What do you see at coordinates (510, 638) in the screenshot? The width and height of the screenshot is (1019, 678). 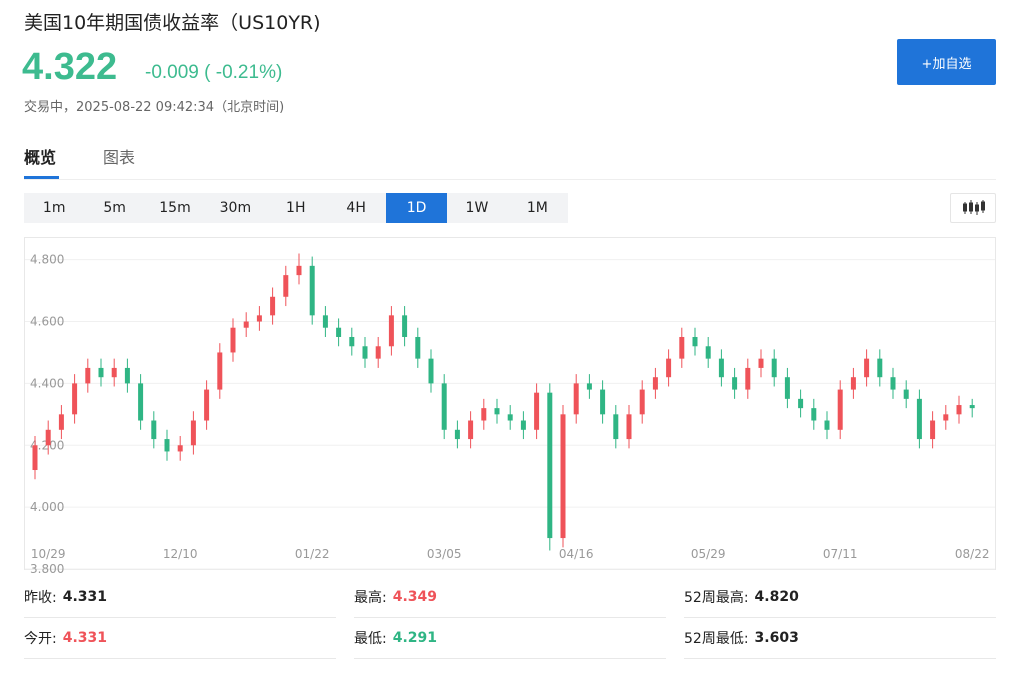 I see `stat-row: 最低: 4.291` at bounding box center [510, 638].